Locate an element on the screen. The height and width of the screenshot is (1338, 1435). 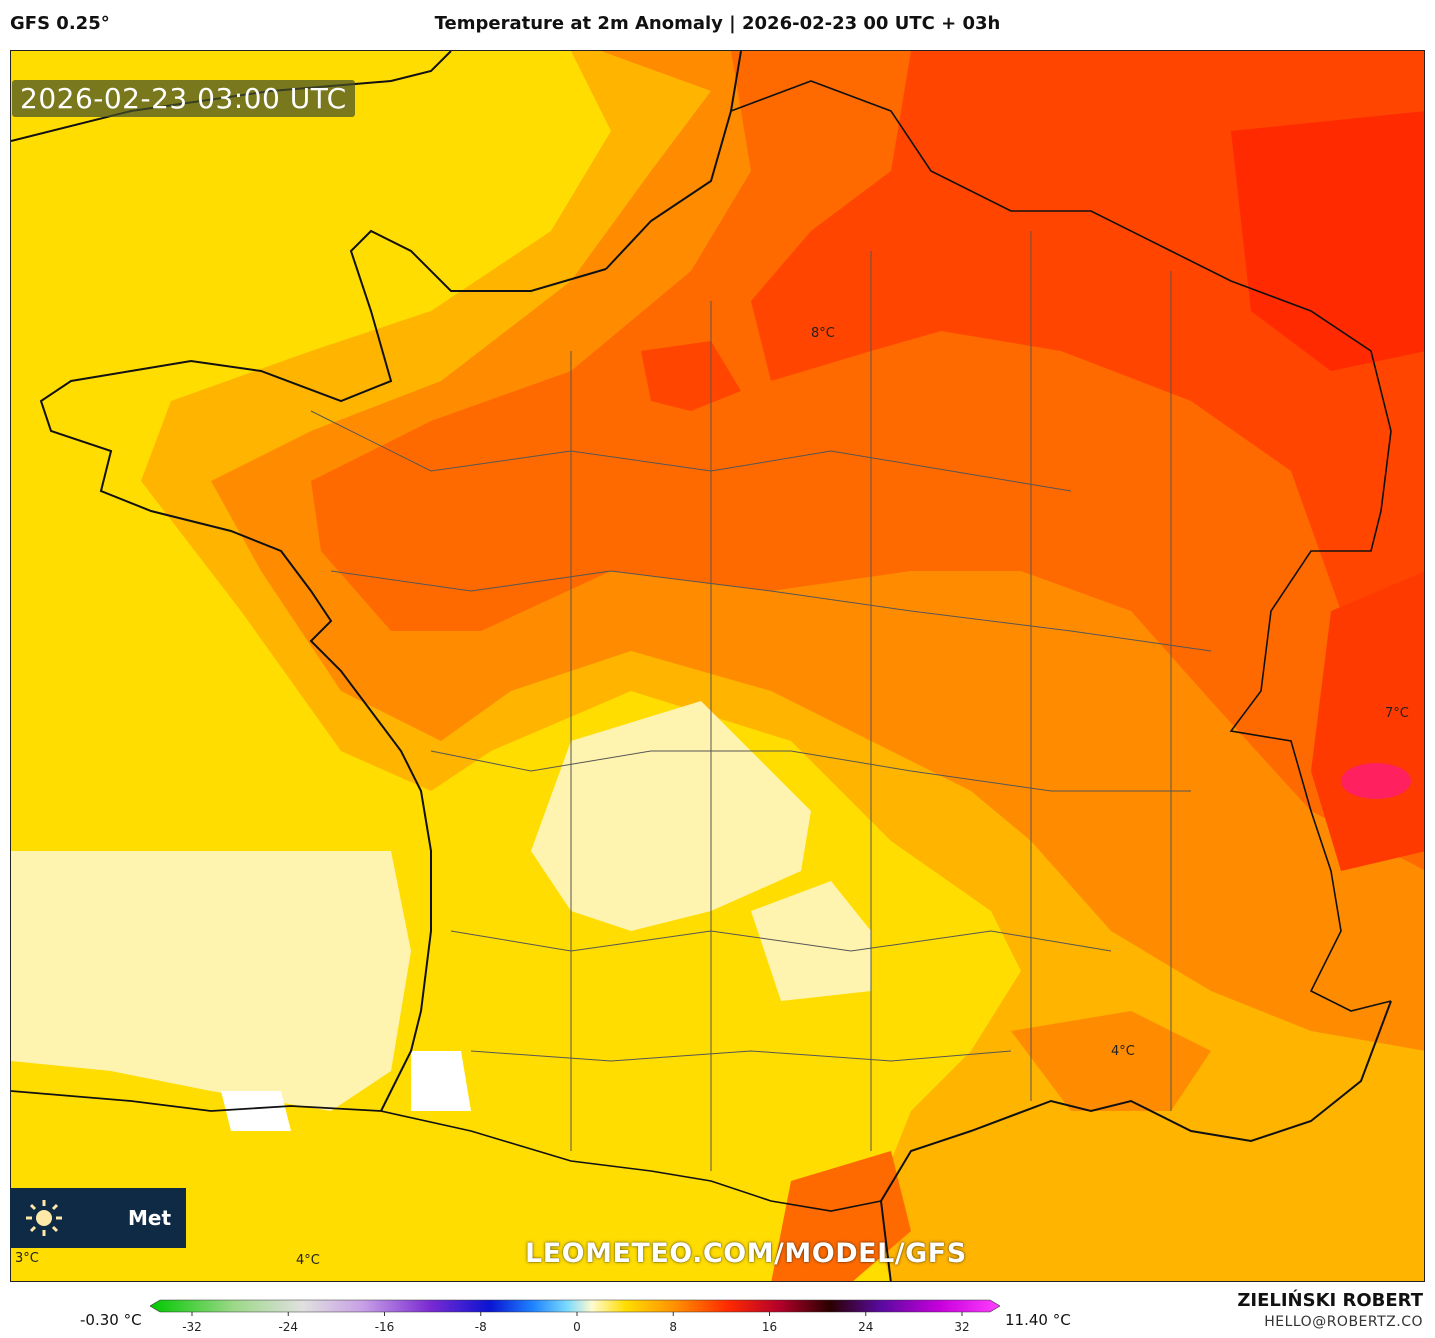
colorbar-tick-label: 8 is located at coordinates (673, 1327).